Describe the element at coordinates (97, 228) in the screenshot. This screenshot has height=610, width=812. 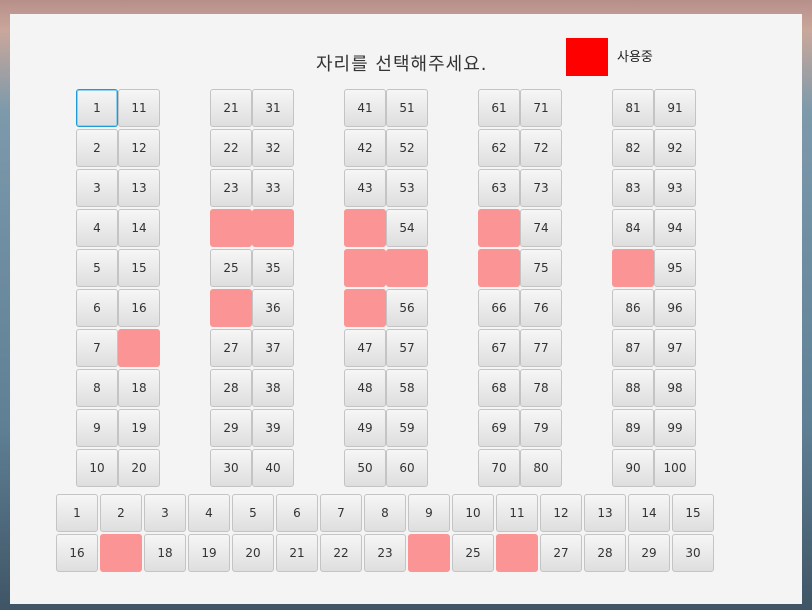
I see `seat-button: 4` at that location.